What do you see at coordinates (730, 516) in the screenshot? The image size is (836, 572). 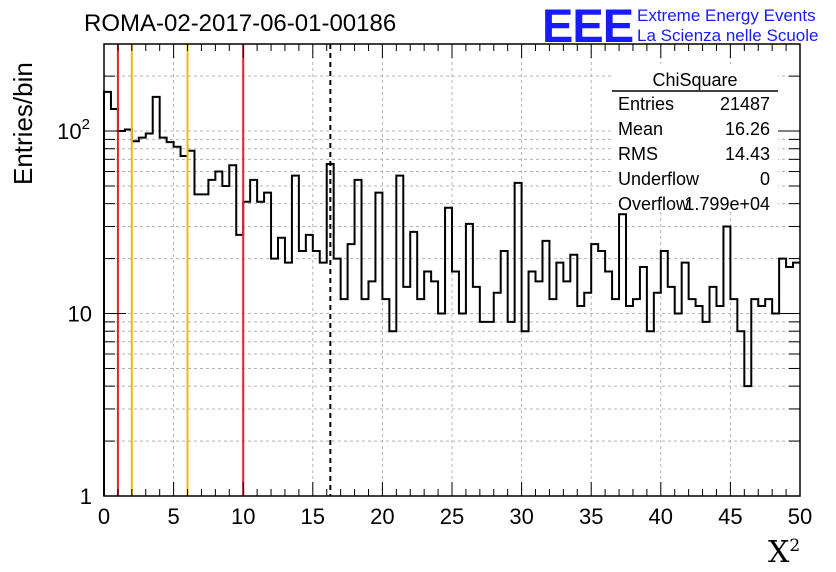 I see `x-tick-label: 45` at bounding box center [730, 516].